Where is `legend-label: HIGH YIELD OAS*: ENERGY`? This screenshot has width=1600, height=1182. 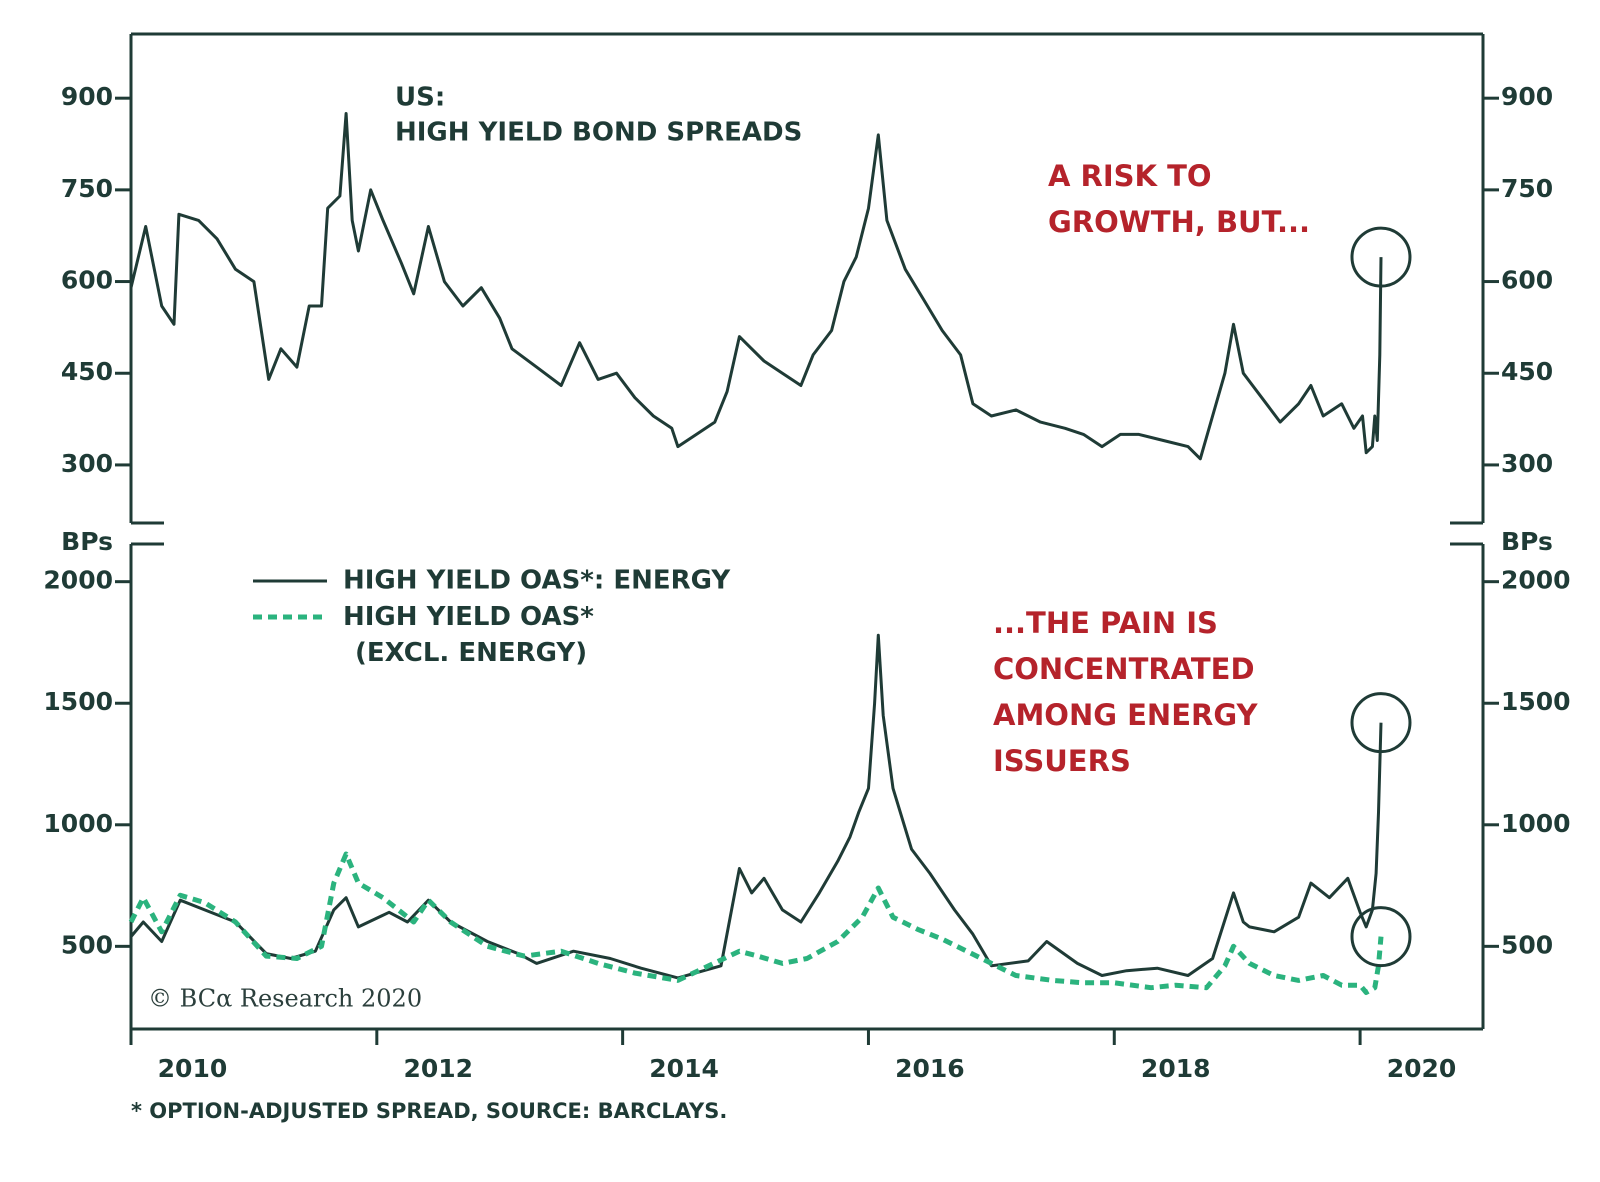 legend-label: HIGH YIELD OAS*: ENERGY is located at coordinates (537, 581).